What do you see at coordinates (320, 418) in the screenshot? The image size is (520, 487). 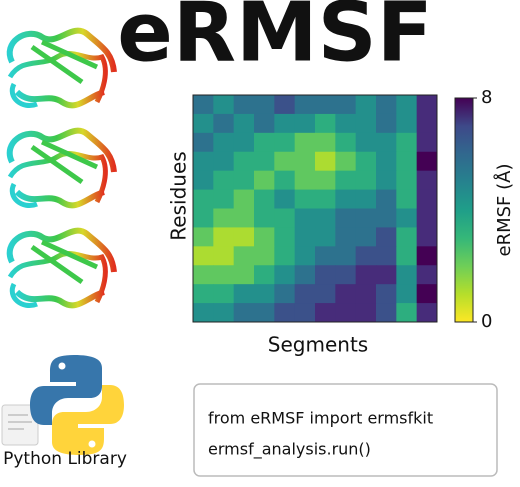 I see `code-line: from eRMSF import ermsfkit` at bounding box center [320, 418].